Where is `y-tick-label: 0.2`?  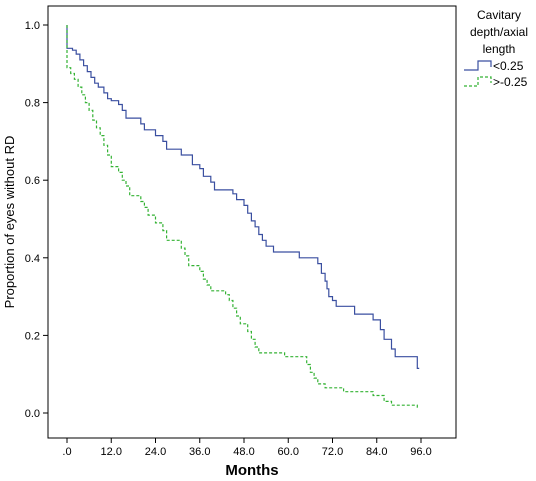 y-tick-label: 0.2 is located at coordinates (32, 336).